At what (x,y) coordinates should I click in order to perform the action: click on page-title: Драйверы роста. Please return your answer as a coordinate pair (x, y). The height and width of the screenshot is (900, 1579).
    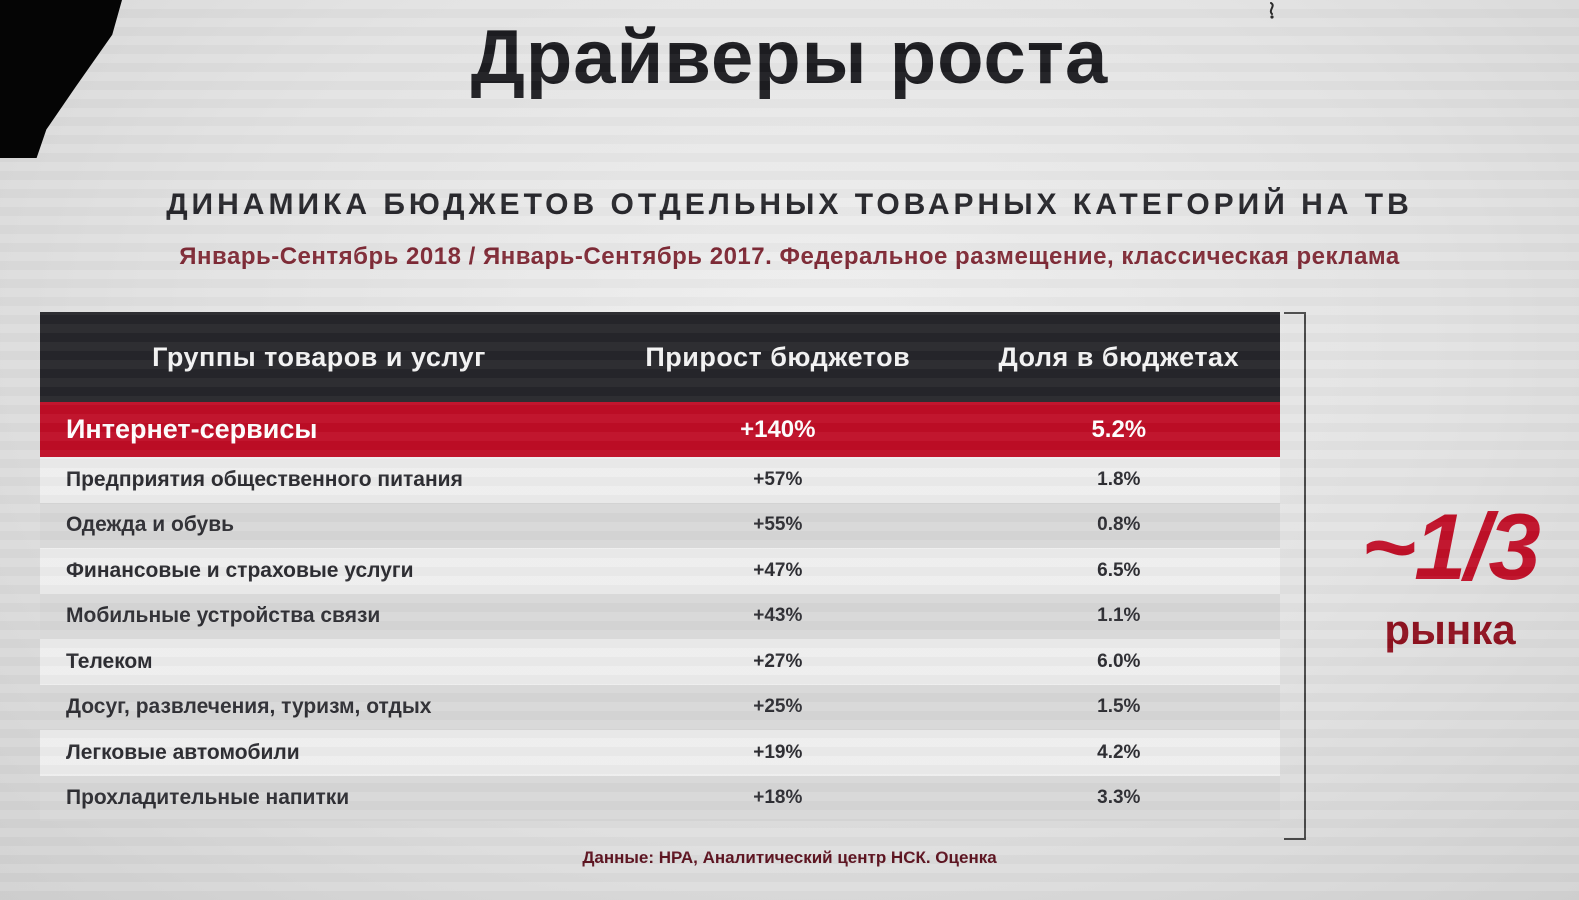
    Looking at the image, I should click on (789, 57).